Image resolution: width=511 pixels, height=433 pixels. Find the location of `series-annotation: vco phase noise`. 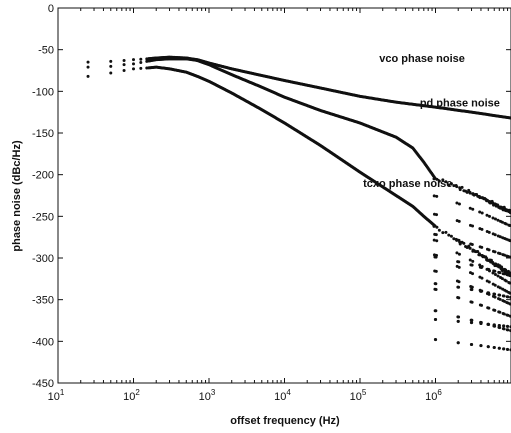

series-annotation: vco phase noise is located at coordinates (422, 59).